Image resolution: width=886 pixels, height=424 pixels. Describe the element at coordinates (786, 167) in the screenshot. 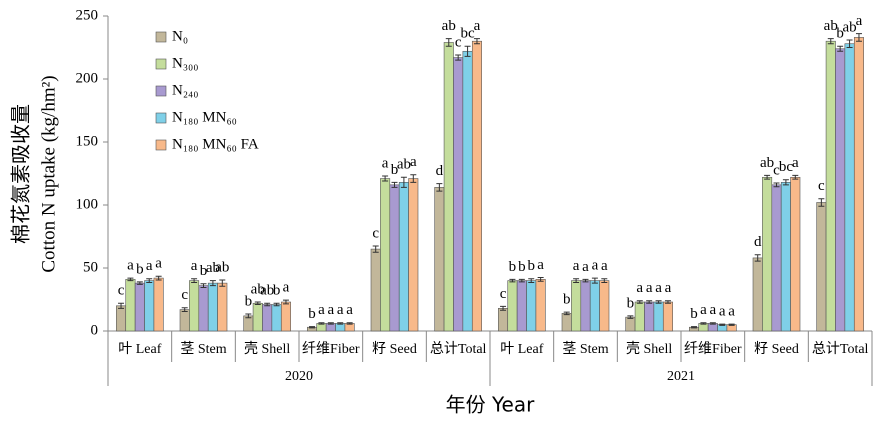

I see `significance-label: bc` at that location.